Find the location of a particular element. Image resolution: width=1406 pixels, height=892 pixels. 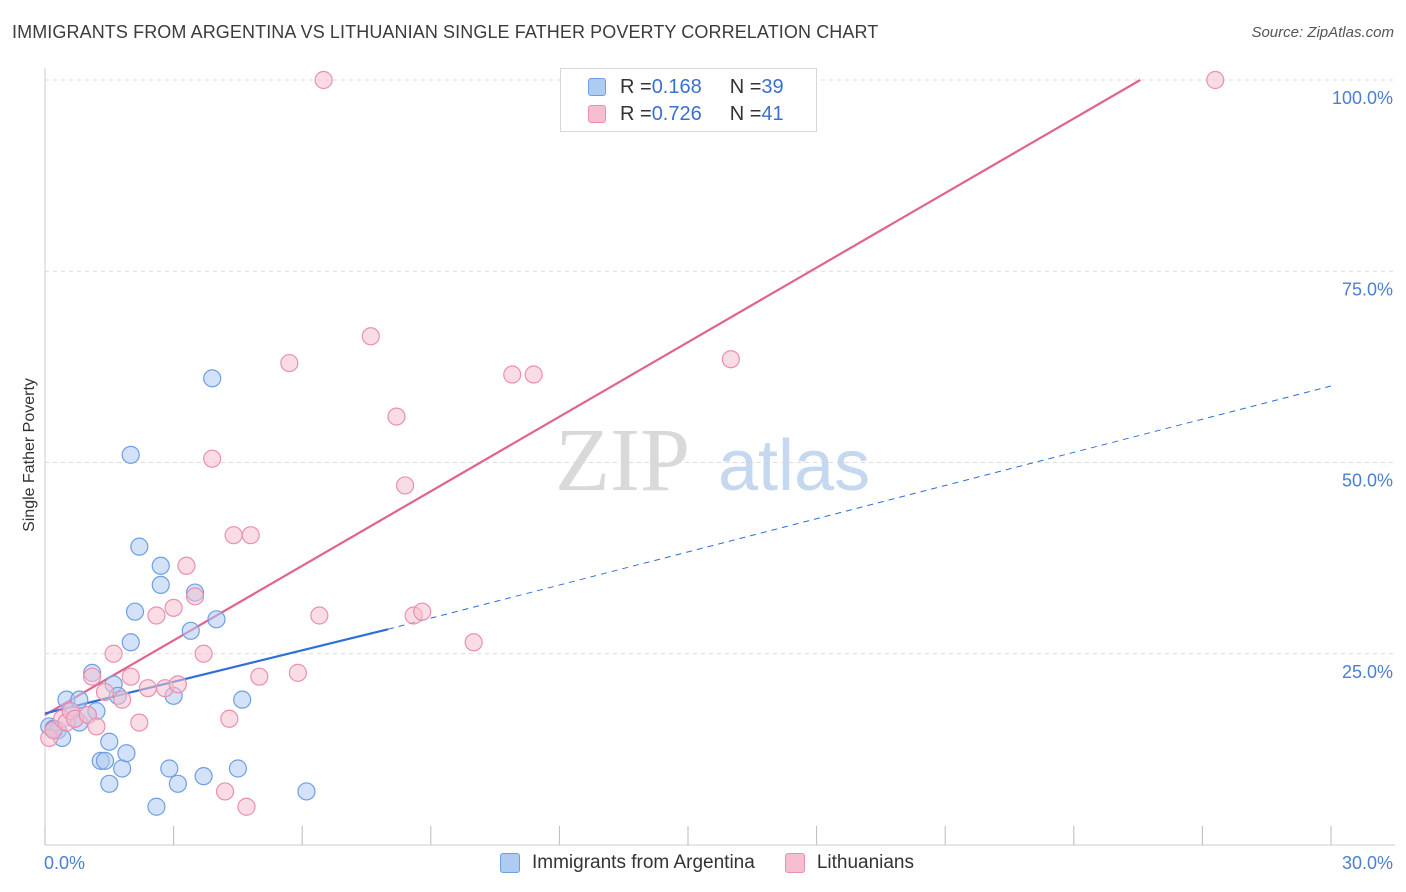

y-tick-label-0: 25.0% is located at coordinates (1367, 672).